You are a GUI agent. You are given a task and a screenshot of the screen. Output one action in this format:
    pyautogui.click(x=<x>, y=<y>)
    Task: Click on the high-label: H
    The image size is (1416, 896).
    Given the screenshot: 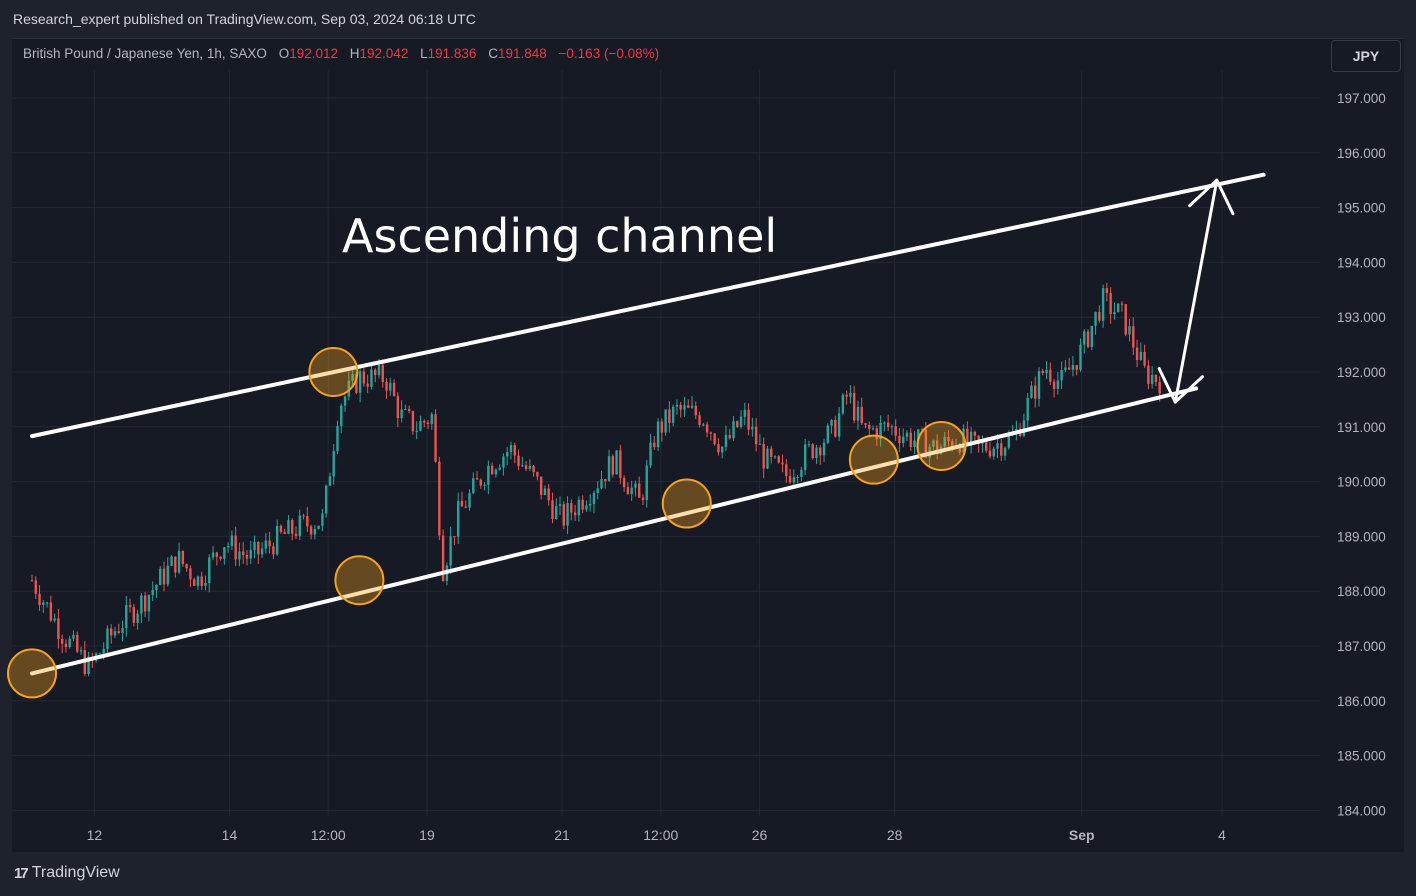 What is the action you would take?
    pyautogui.click(x=354, y=53)
    